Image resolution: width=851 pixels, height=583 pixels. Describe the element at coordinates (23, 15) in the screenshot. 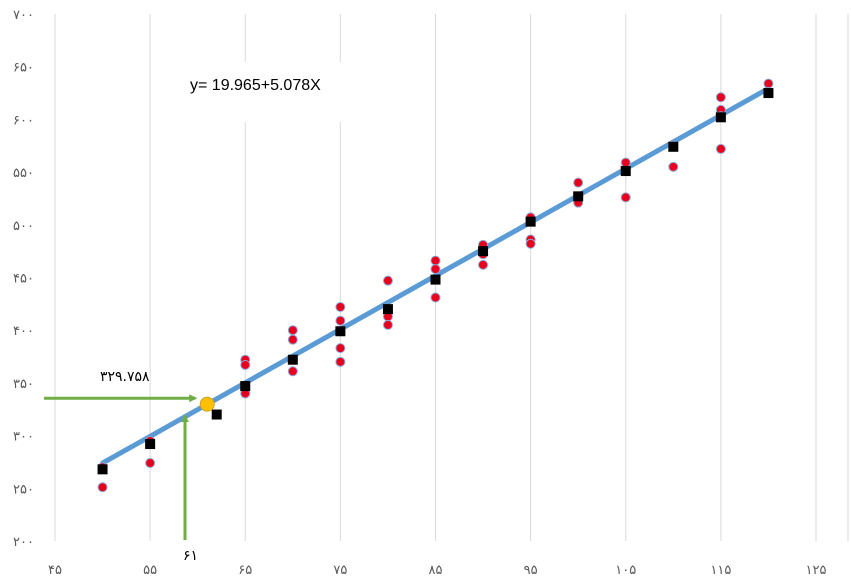

I see `y-tick-label: ۷۰۰` at that location.